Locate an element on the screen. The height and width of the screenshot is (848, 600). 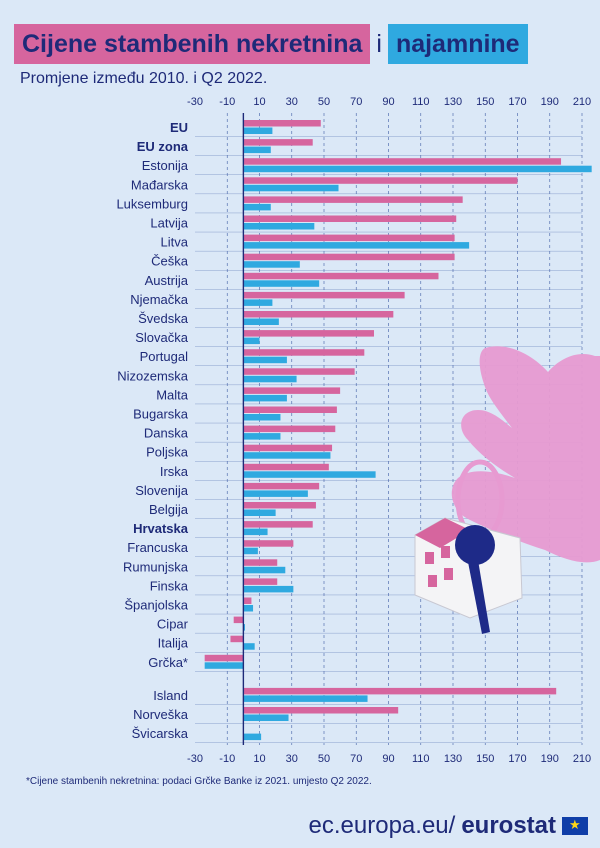
category-label: Španjolska is located at coordinates (156, 605).